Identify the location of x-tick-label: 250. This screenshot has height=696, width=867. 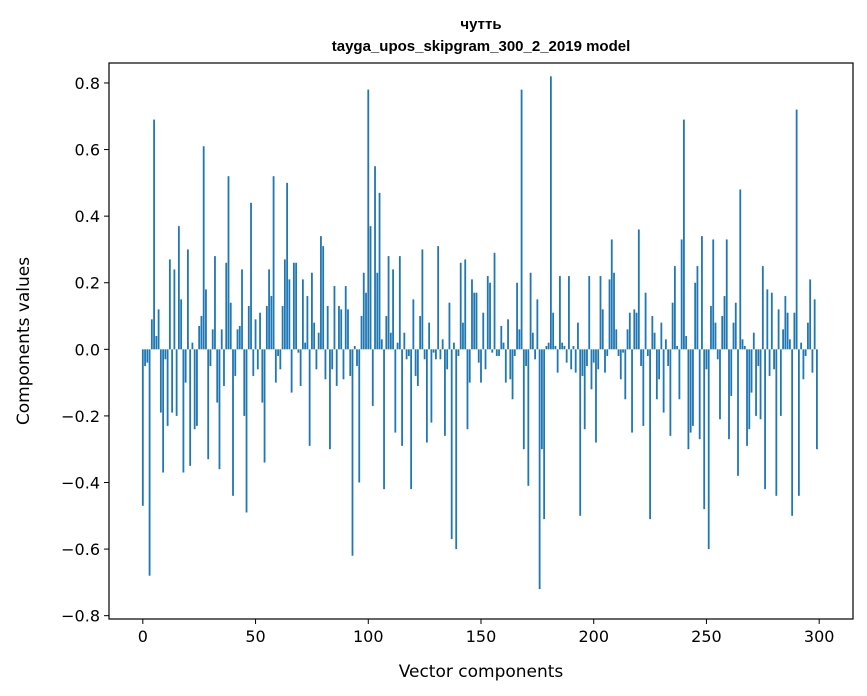
(706, 636).